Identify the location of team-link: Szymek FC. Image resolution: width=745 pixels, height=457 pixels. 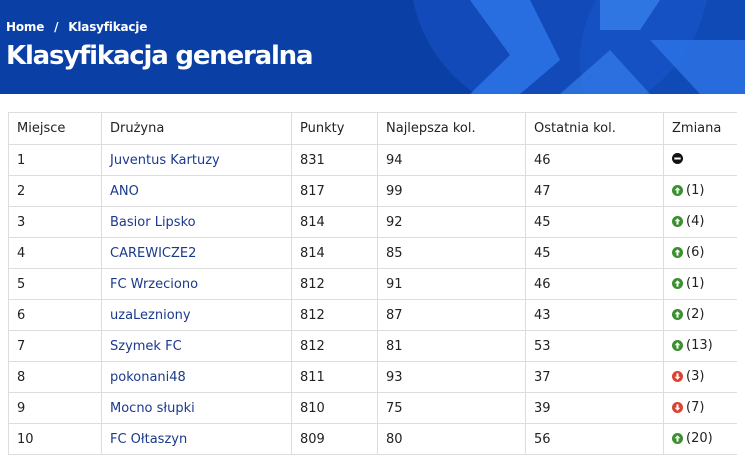
(146, 346).